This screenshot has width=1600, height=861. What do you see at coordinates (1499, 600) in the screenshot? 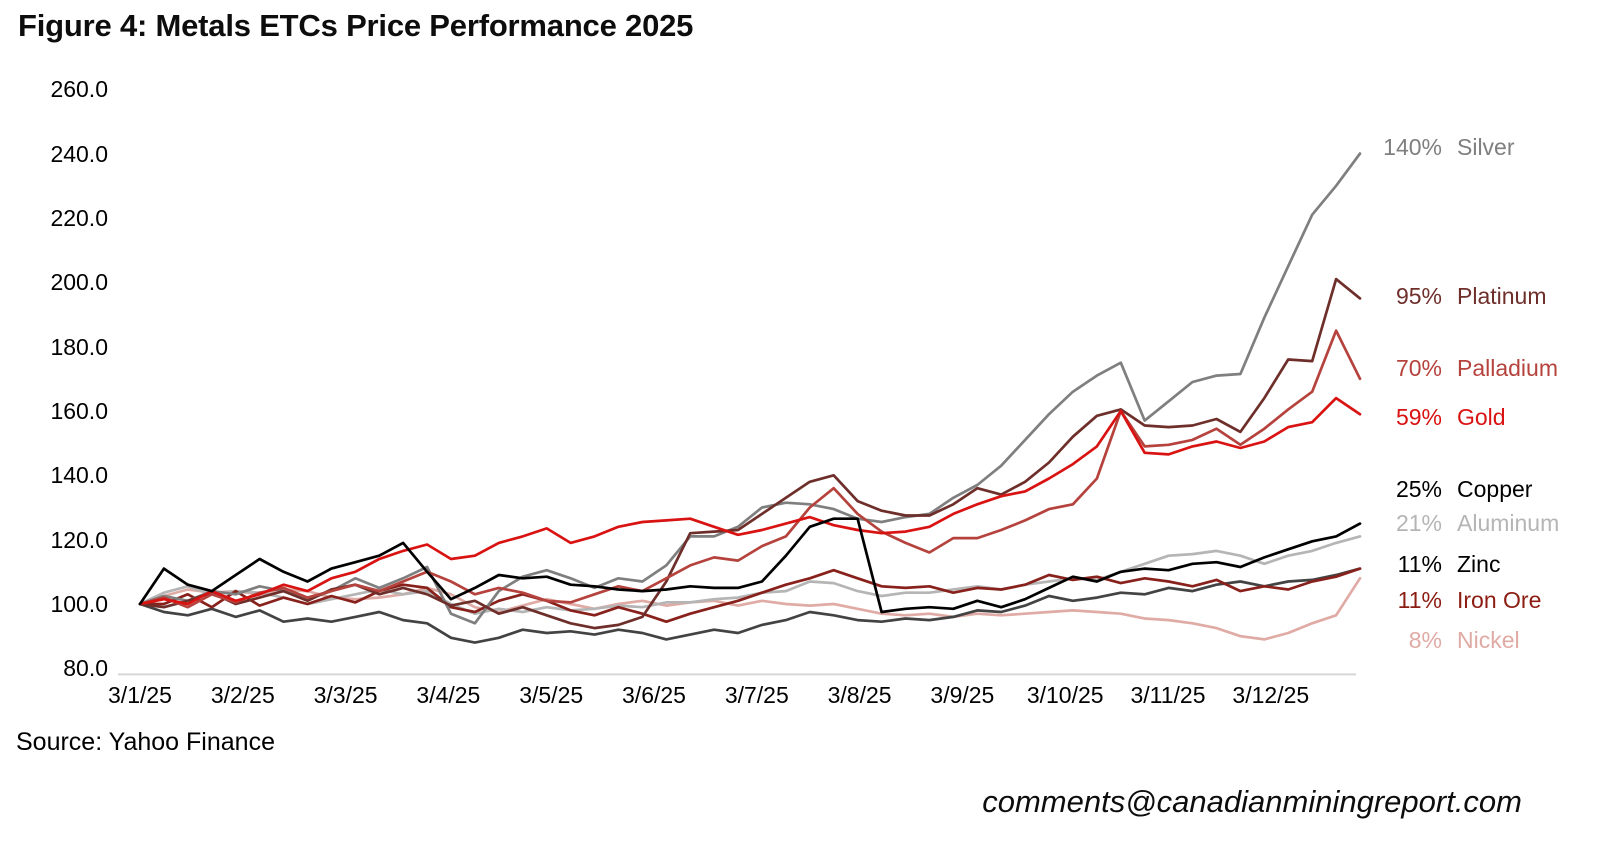
I see `series-name: Iron Ore` at bounding box center [1499, 600].